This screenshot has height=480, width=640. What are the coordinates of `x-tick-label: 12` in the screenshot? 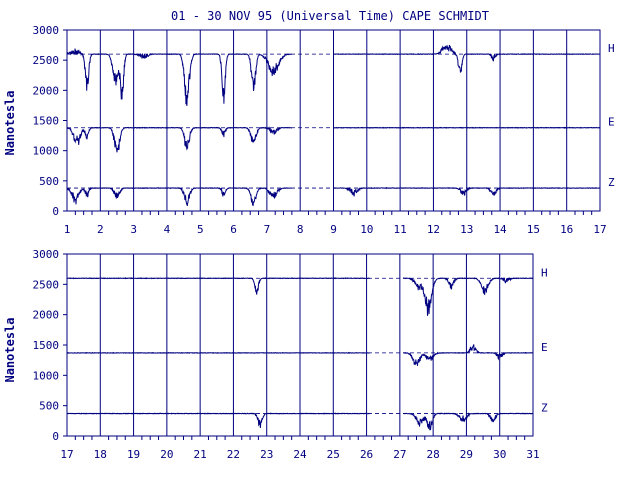 It's located at (433, 229).